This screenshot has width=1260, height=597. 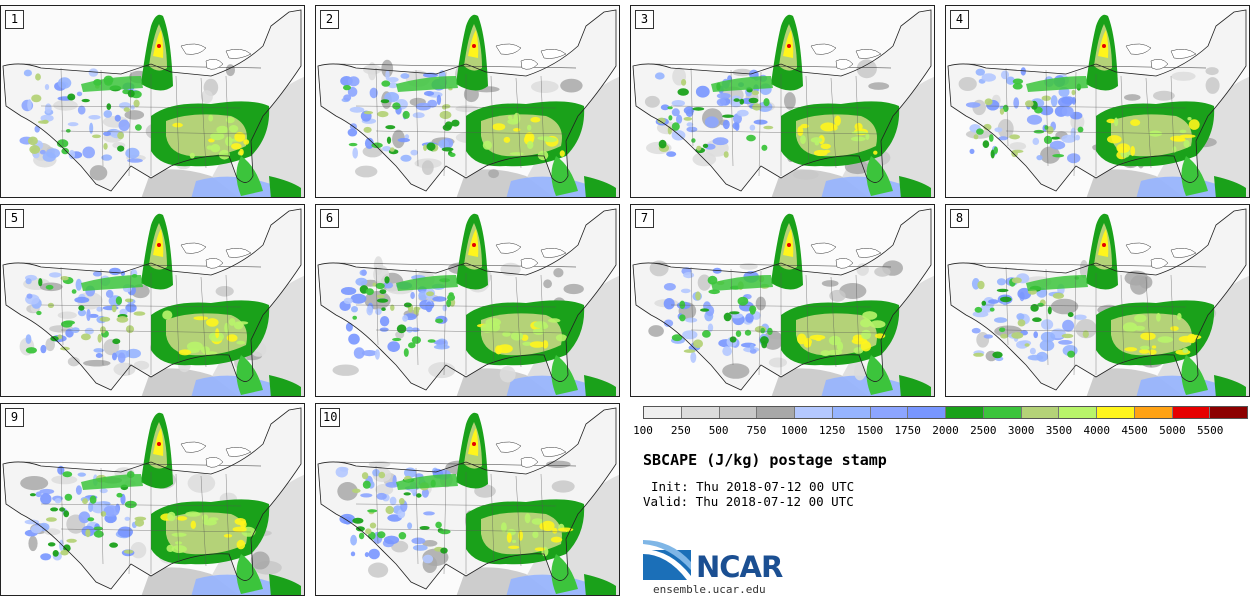 What do you see at coordinates (329, 19) in the screenshot?
I see `panel-label: 2` at bounding box center [329, 19].